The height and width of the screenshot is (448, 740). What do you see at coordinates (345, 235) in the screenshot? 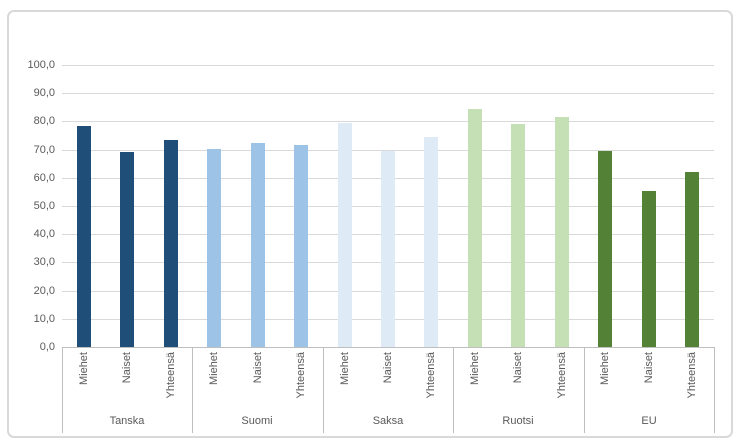
I see `bar-saksa-miehet` at bounding box center [345, 235].